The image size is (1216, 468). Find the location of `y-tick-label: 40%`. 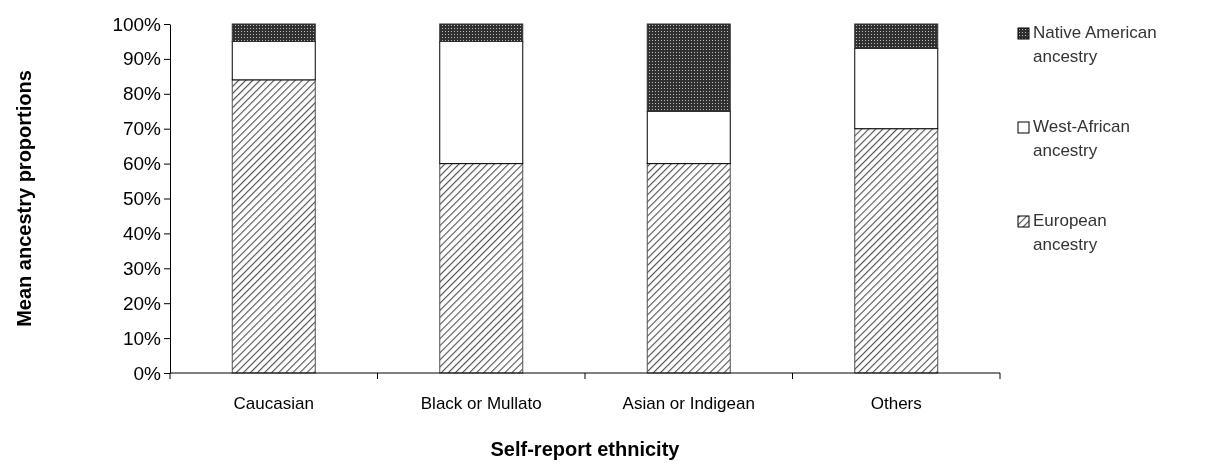

y-tick-label: 40% is located at coordinates (142, 233).